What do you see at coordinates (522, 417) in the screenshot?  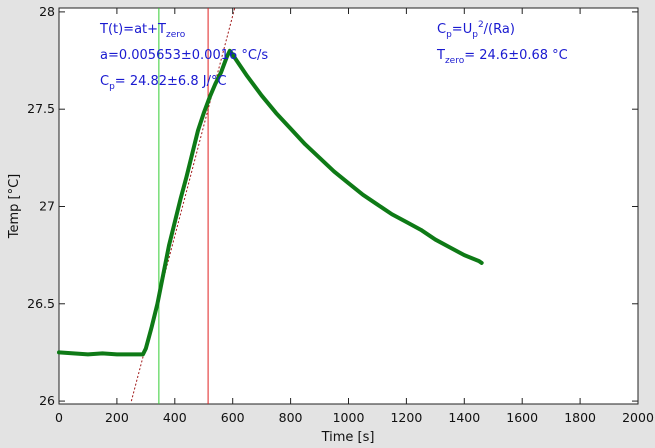 I see `x-tick-label: 1600` at bounding box center [522, 417].